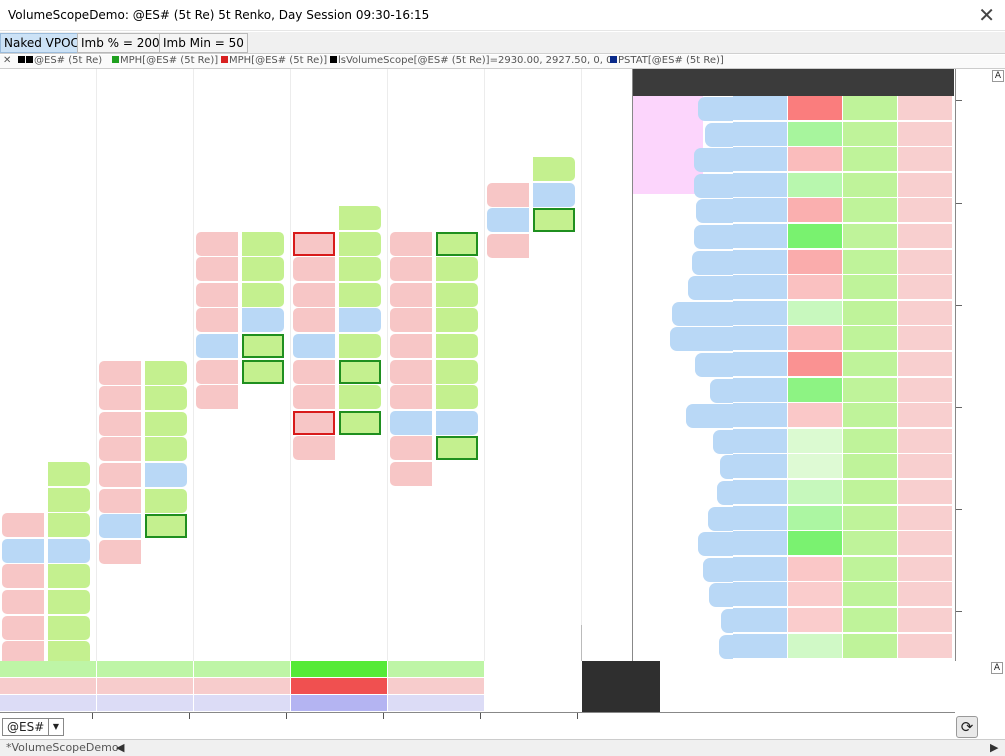 Image resolution: width=1005 pixels, height=756 pixels. I want to click on chevron-down-icon: ▼, so click(55, 727).